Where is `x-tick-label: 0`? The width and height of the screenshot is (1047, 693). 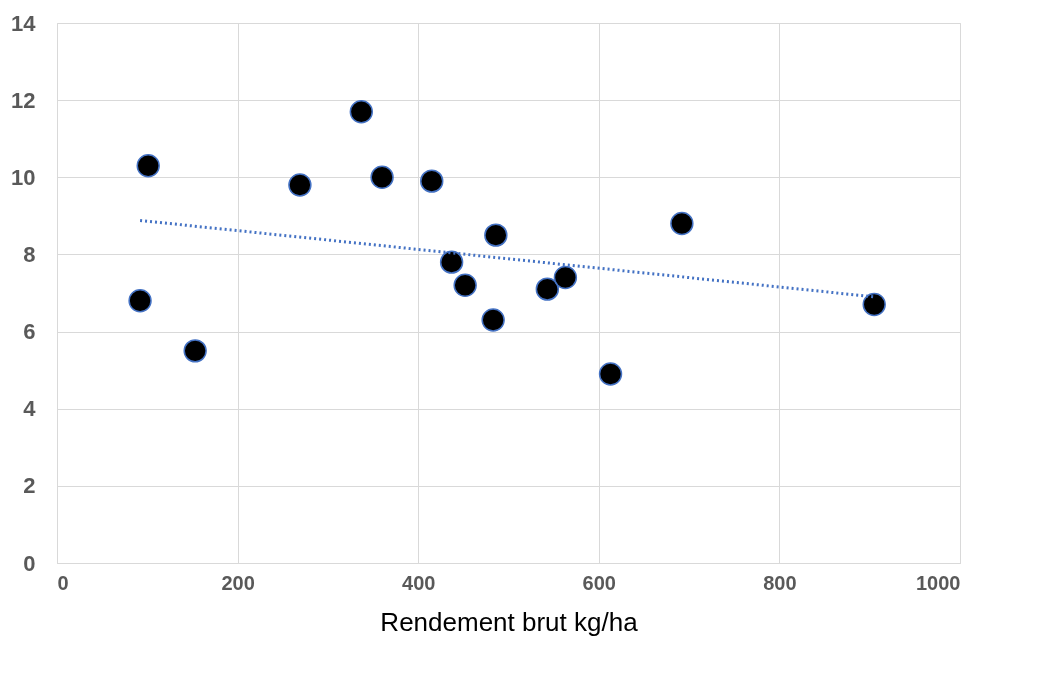
x-tick-label: 0 is located at coordinates (63, 582).